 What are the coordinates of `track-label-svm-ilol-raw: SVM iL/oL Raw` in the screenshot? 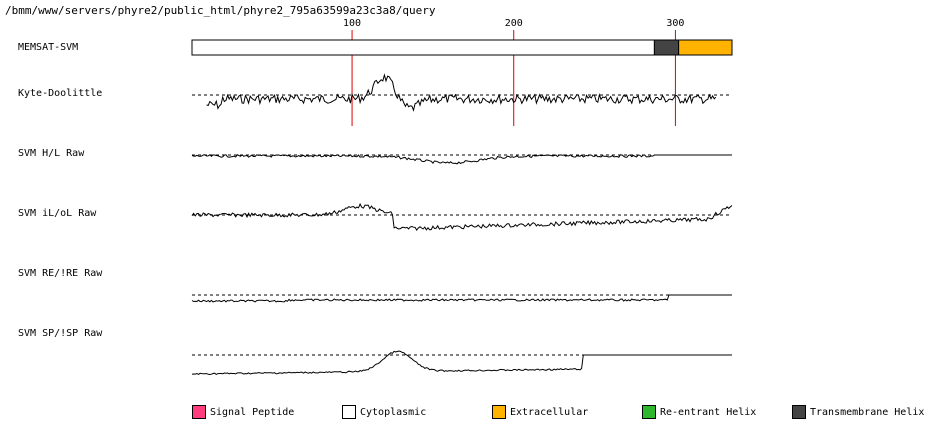 It's located at (57, 213).